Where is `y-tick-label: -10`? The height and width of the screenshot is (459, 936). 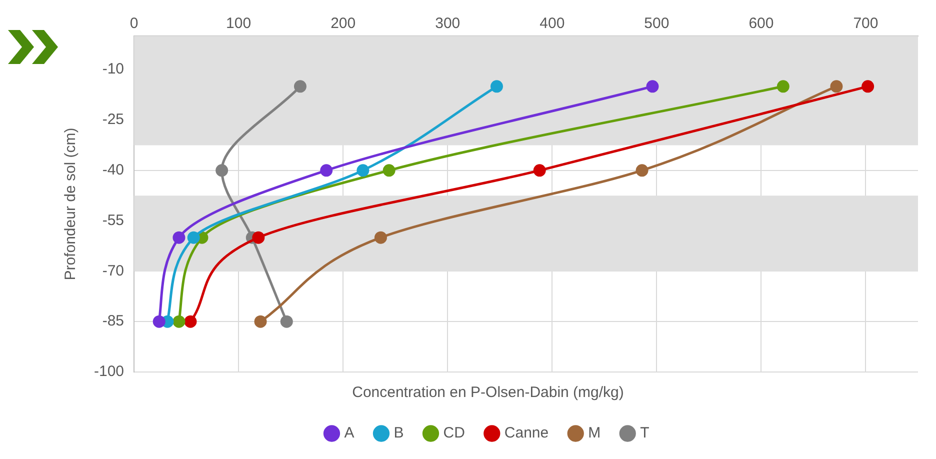
y-tick-label: -10 is located at coordinates (113, 69).